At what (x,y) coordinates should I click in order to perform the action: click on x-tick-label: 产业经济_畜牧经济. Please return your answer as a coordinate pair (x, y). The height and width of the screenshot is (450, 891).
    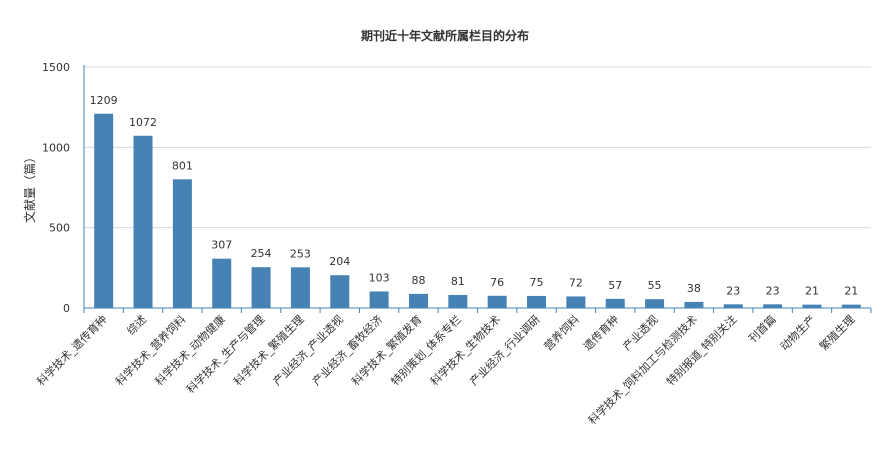
    Looking at the image, I should click on (347, 350).